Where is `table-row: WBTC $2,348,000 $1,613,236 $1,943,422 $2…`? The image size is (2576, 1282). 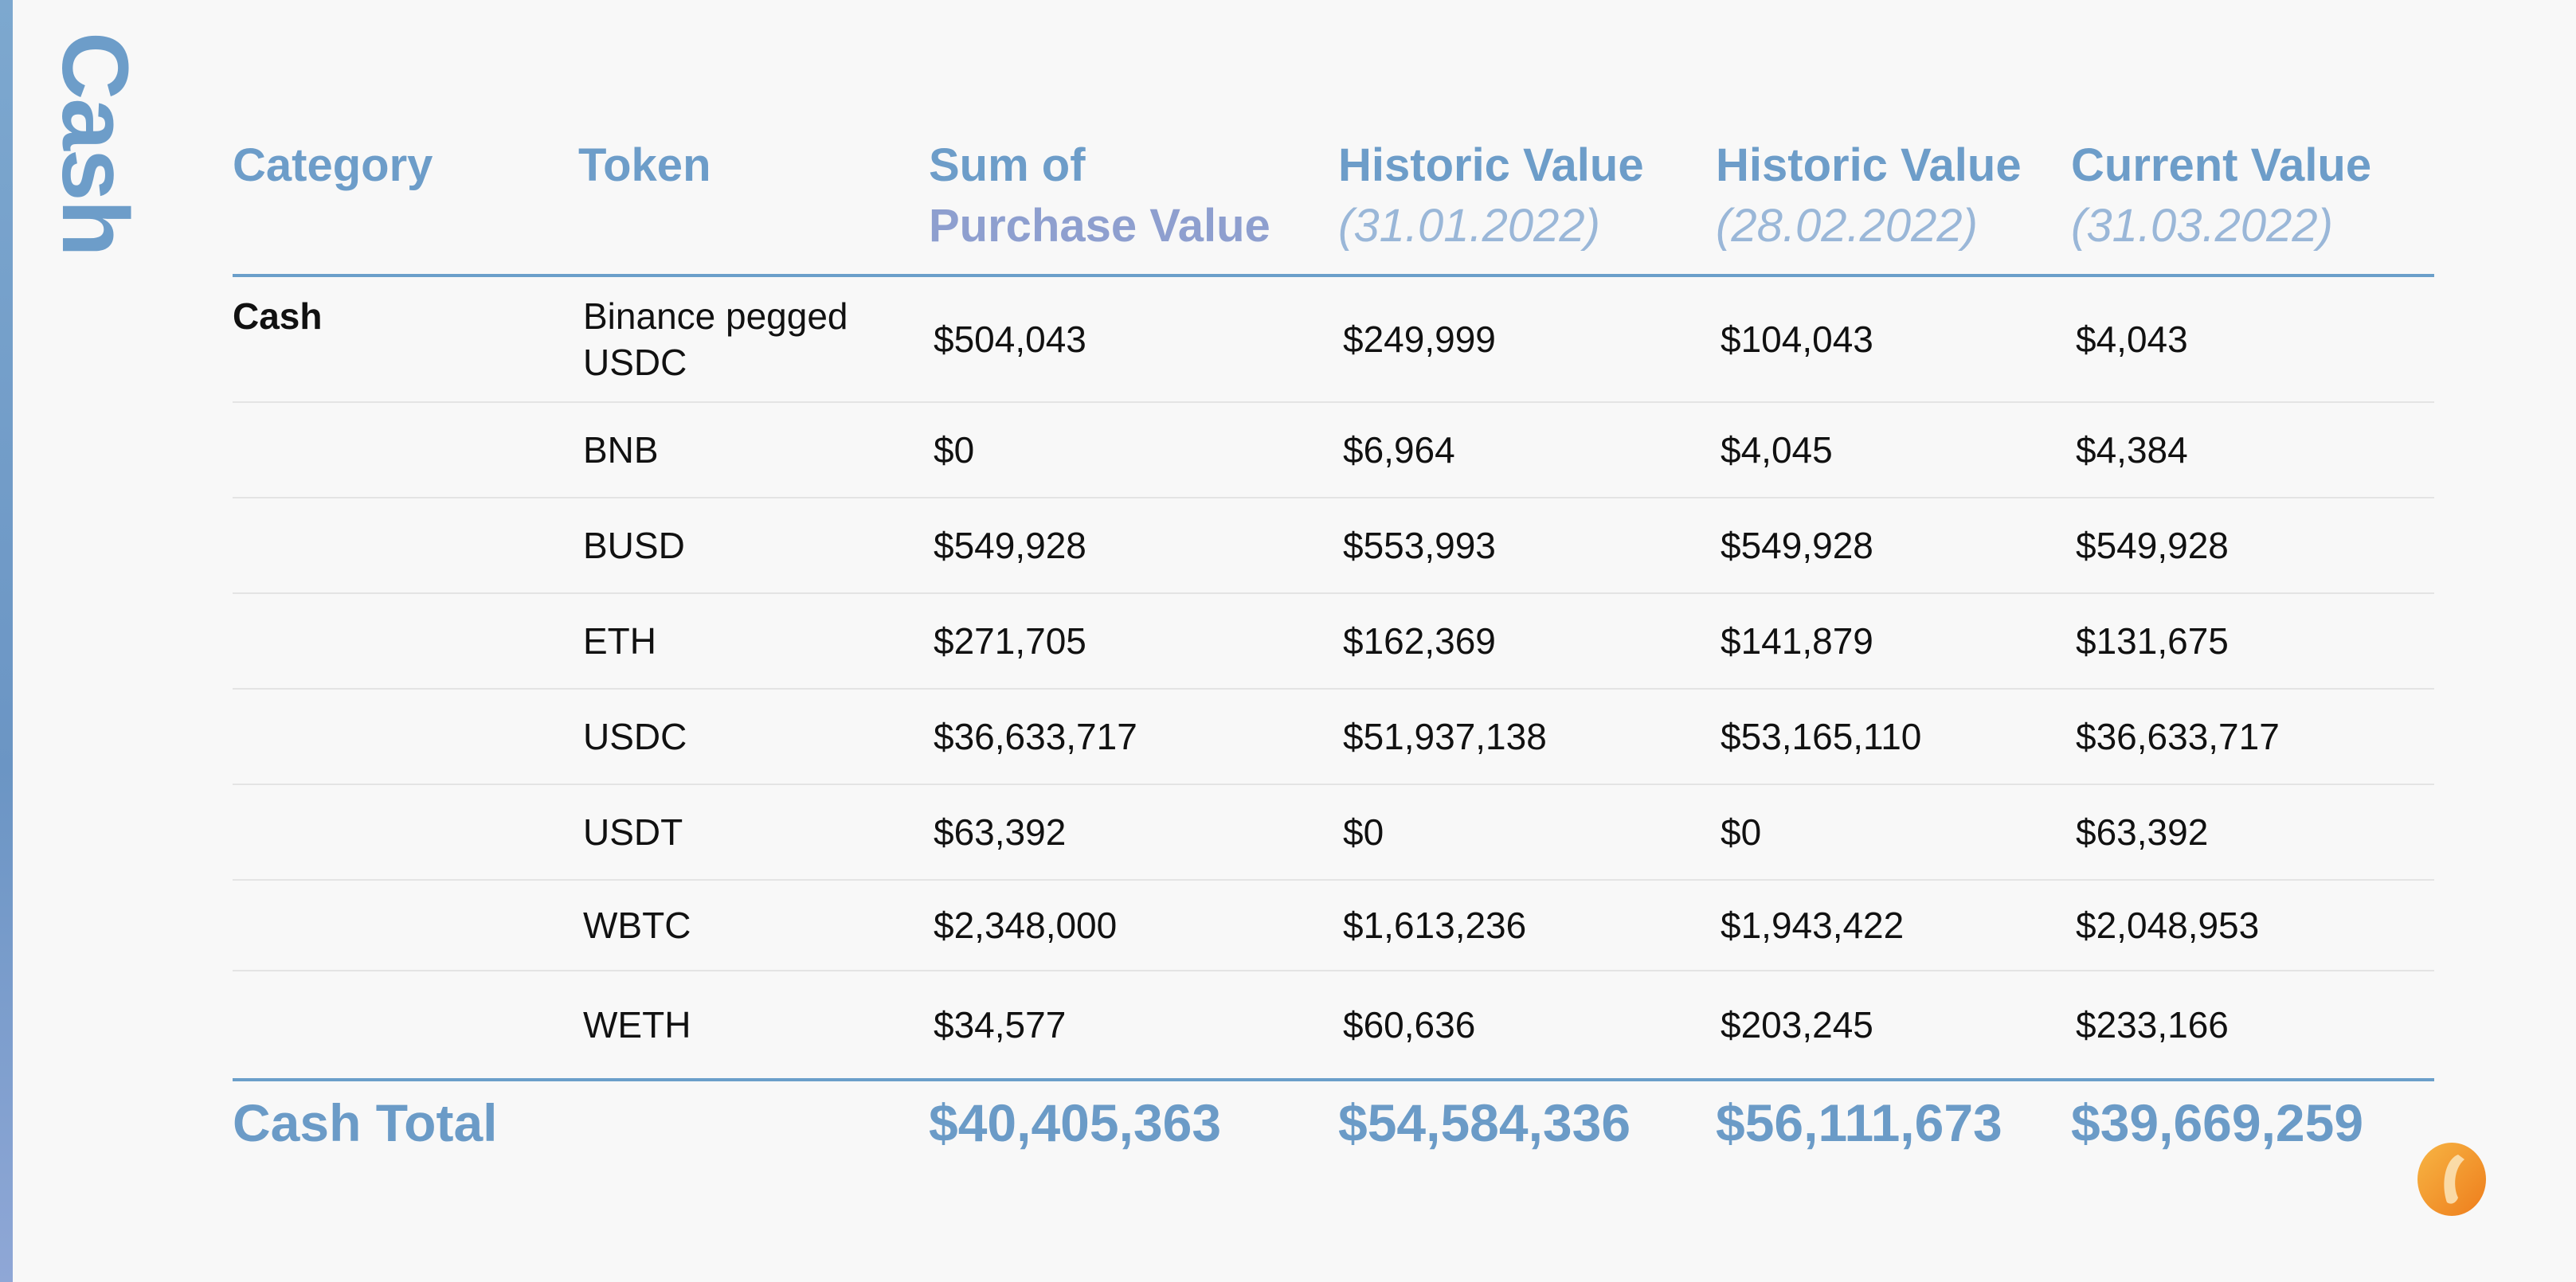 table-row: WBTC $2,348,000 $1,613,236 $1,943,422 $2… is located at coordinates (1333, 925).